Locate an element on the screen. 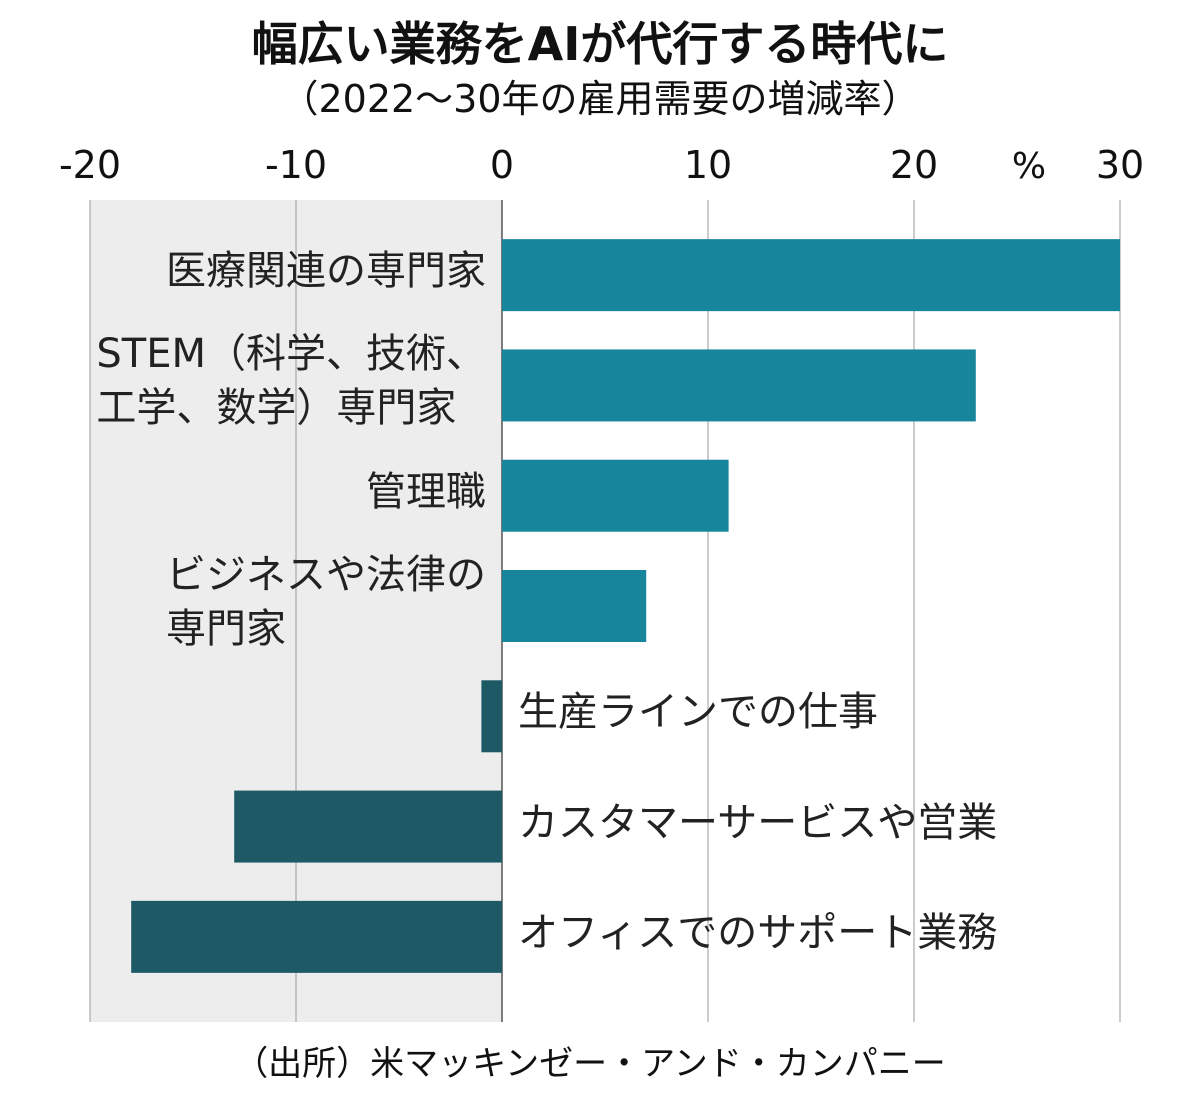  source: （出所）米マッキンゼー・アンド・カンパニー is located at coordinates (590, 1064).